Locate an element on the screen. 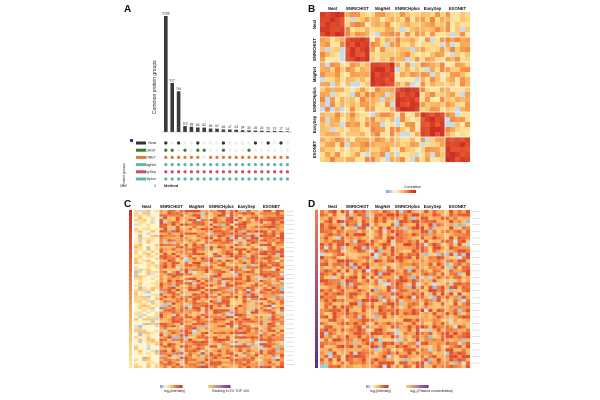 The width and height of the screenshot is (600, 400). intensity-cells-c is located at coordinates (211, 289).